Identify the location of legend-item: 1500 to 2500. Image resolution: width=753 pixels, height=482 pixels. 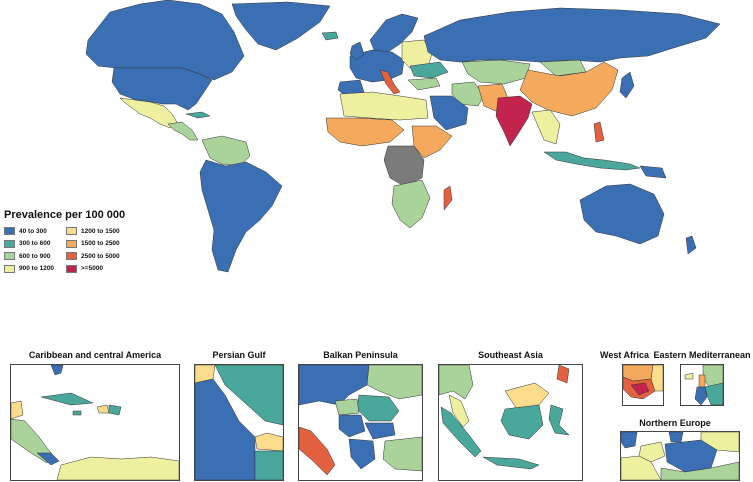
(101, 244).